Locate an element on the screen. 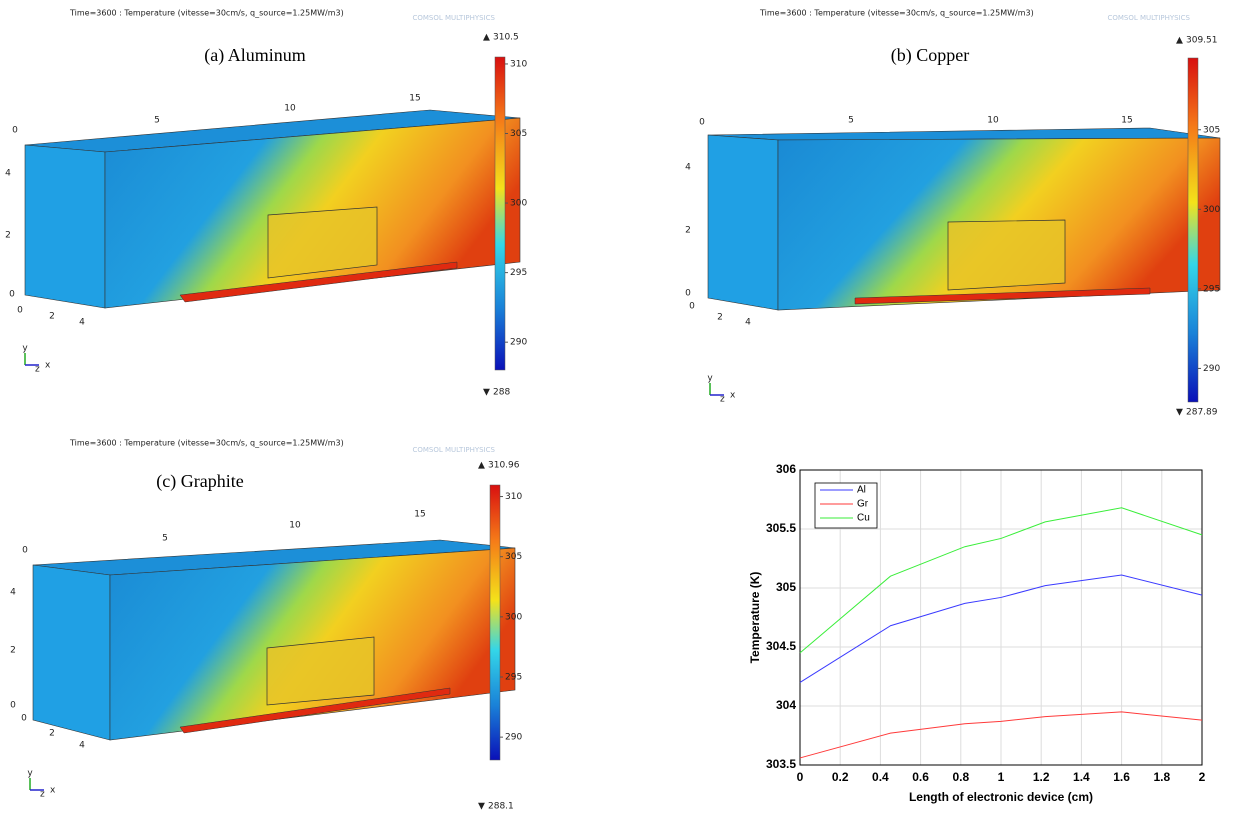 Image resolution: width=1250 pixels, height=816 pixels. y-tick-label: 304.5 is located at coordinates (781, 646).